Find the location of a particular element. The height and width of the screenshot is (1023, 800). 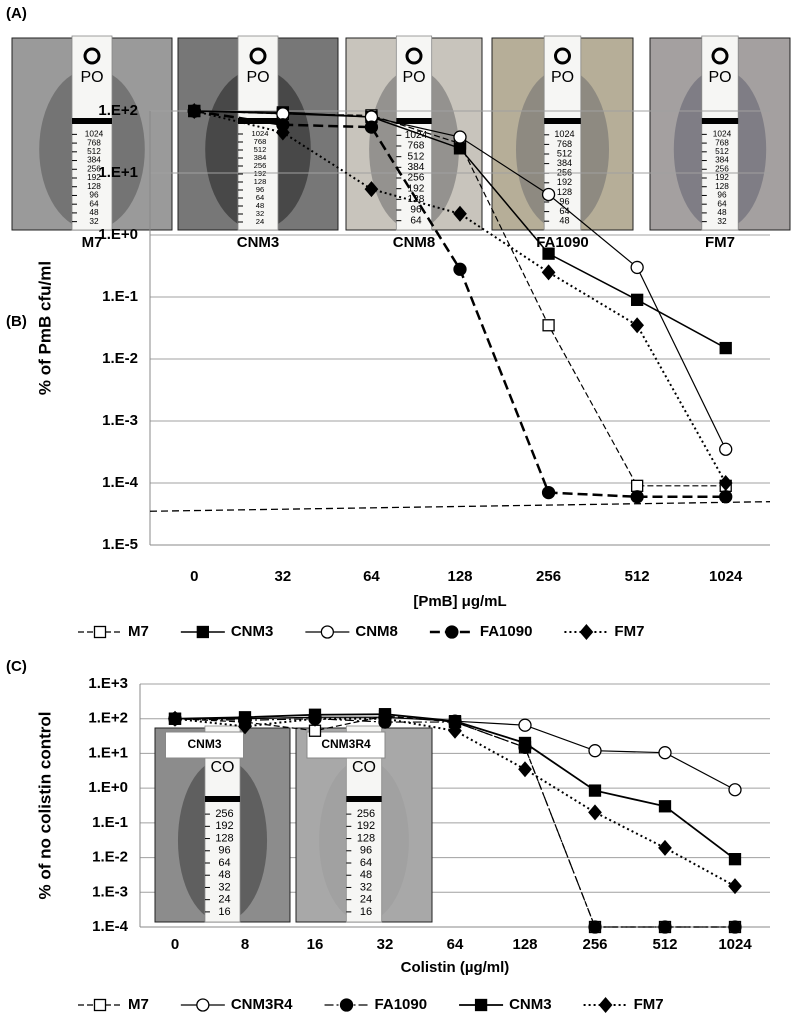

y-tick-label: 1.E-4 is located at coordinates (120, 482).